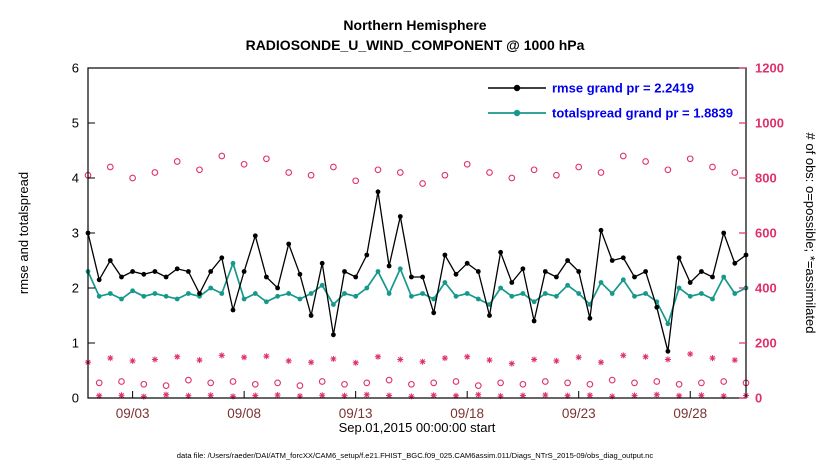 This screenshot has height=475, width=830. I want to click on y-right-tick-label: 600, so click(766, 233).